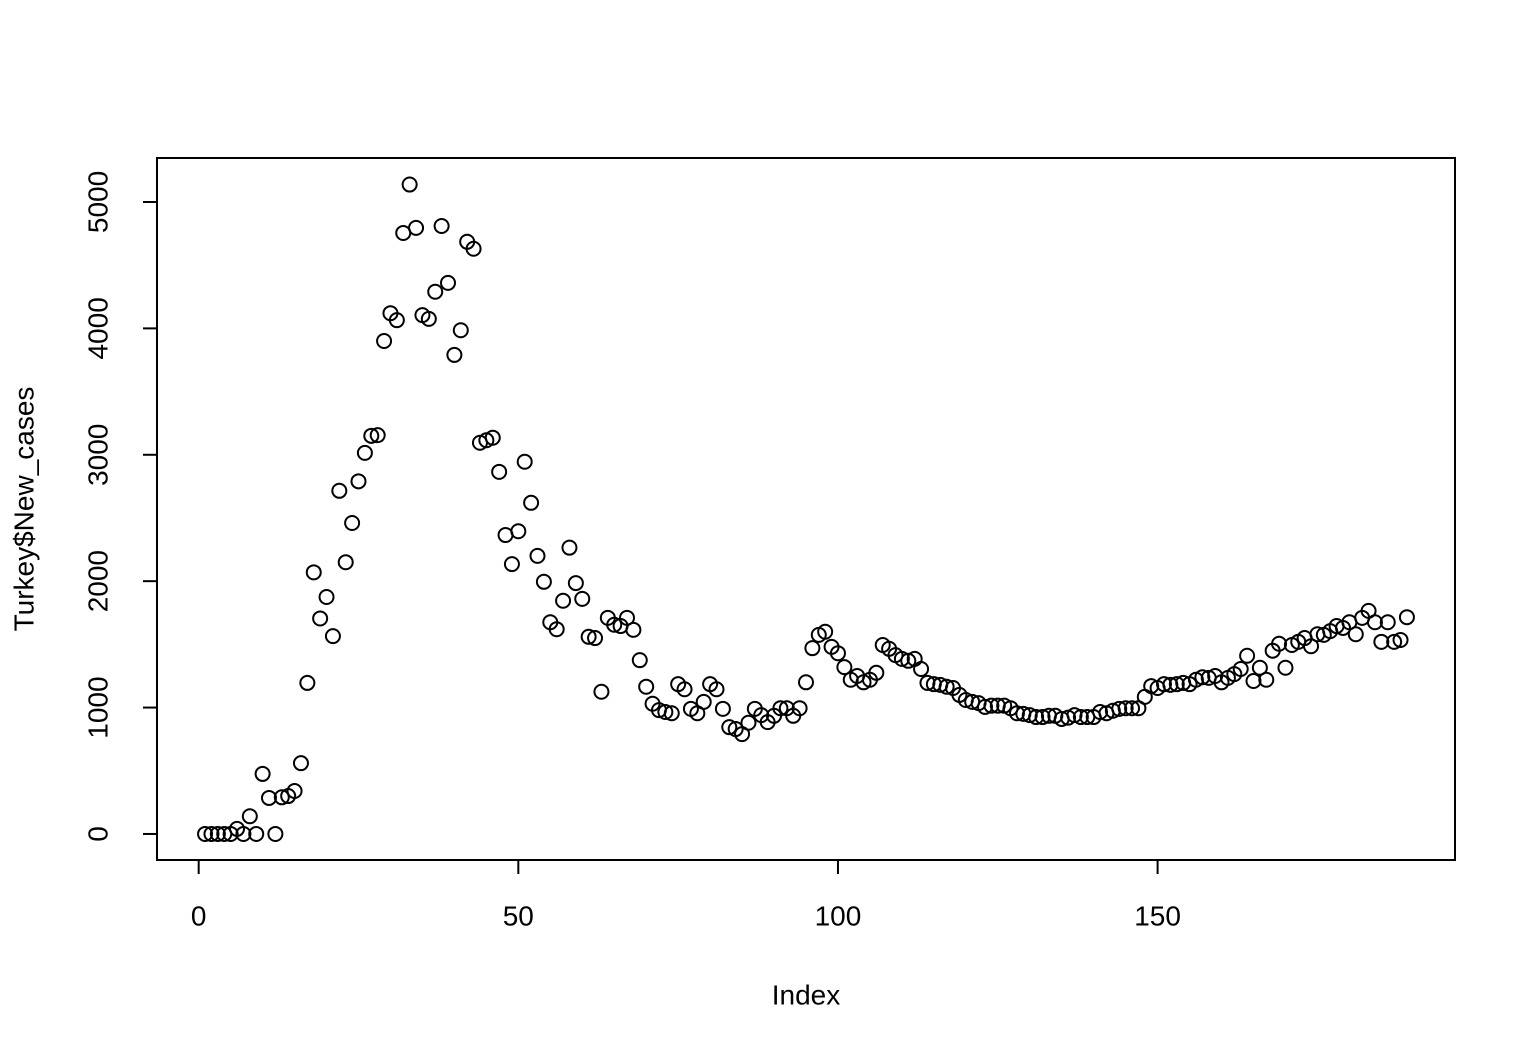 Image resolution: width=1536 pixels, height=1056 pixels. Describe the element at coordinates (838, 915) in the screenshot. I see `x-tick-label: 100` at that location.